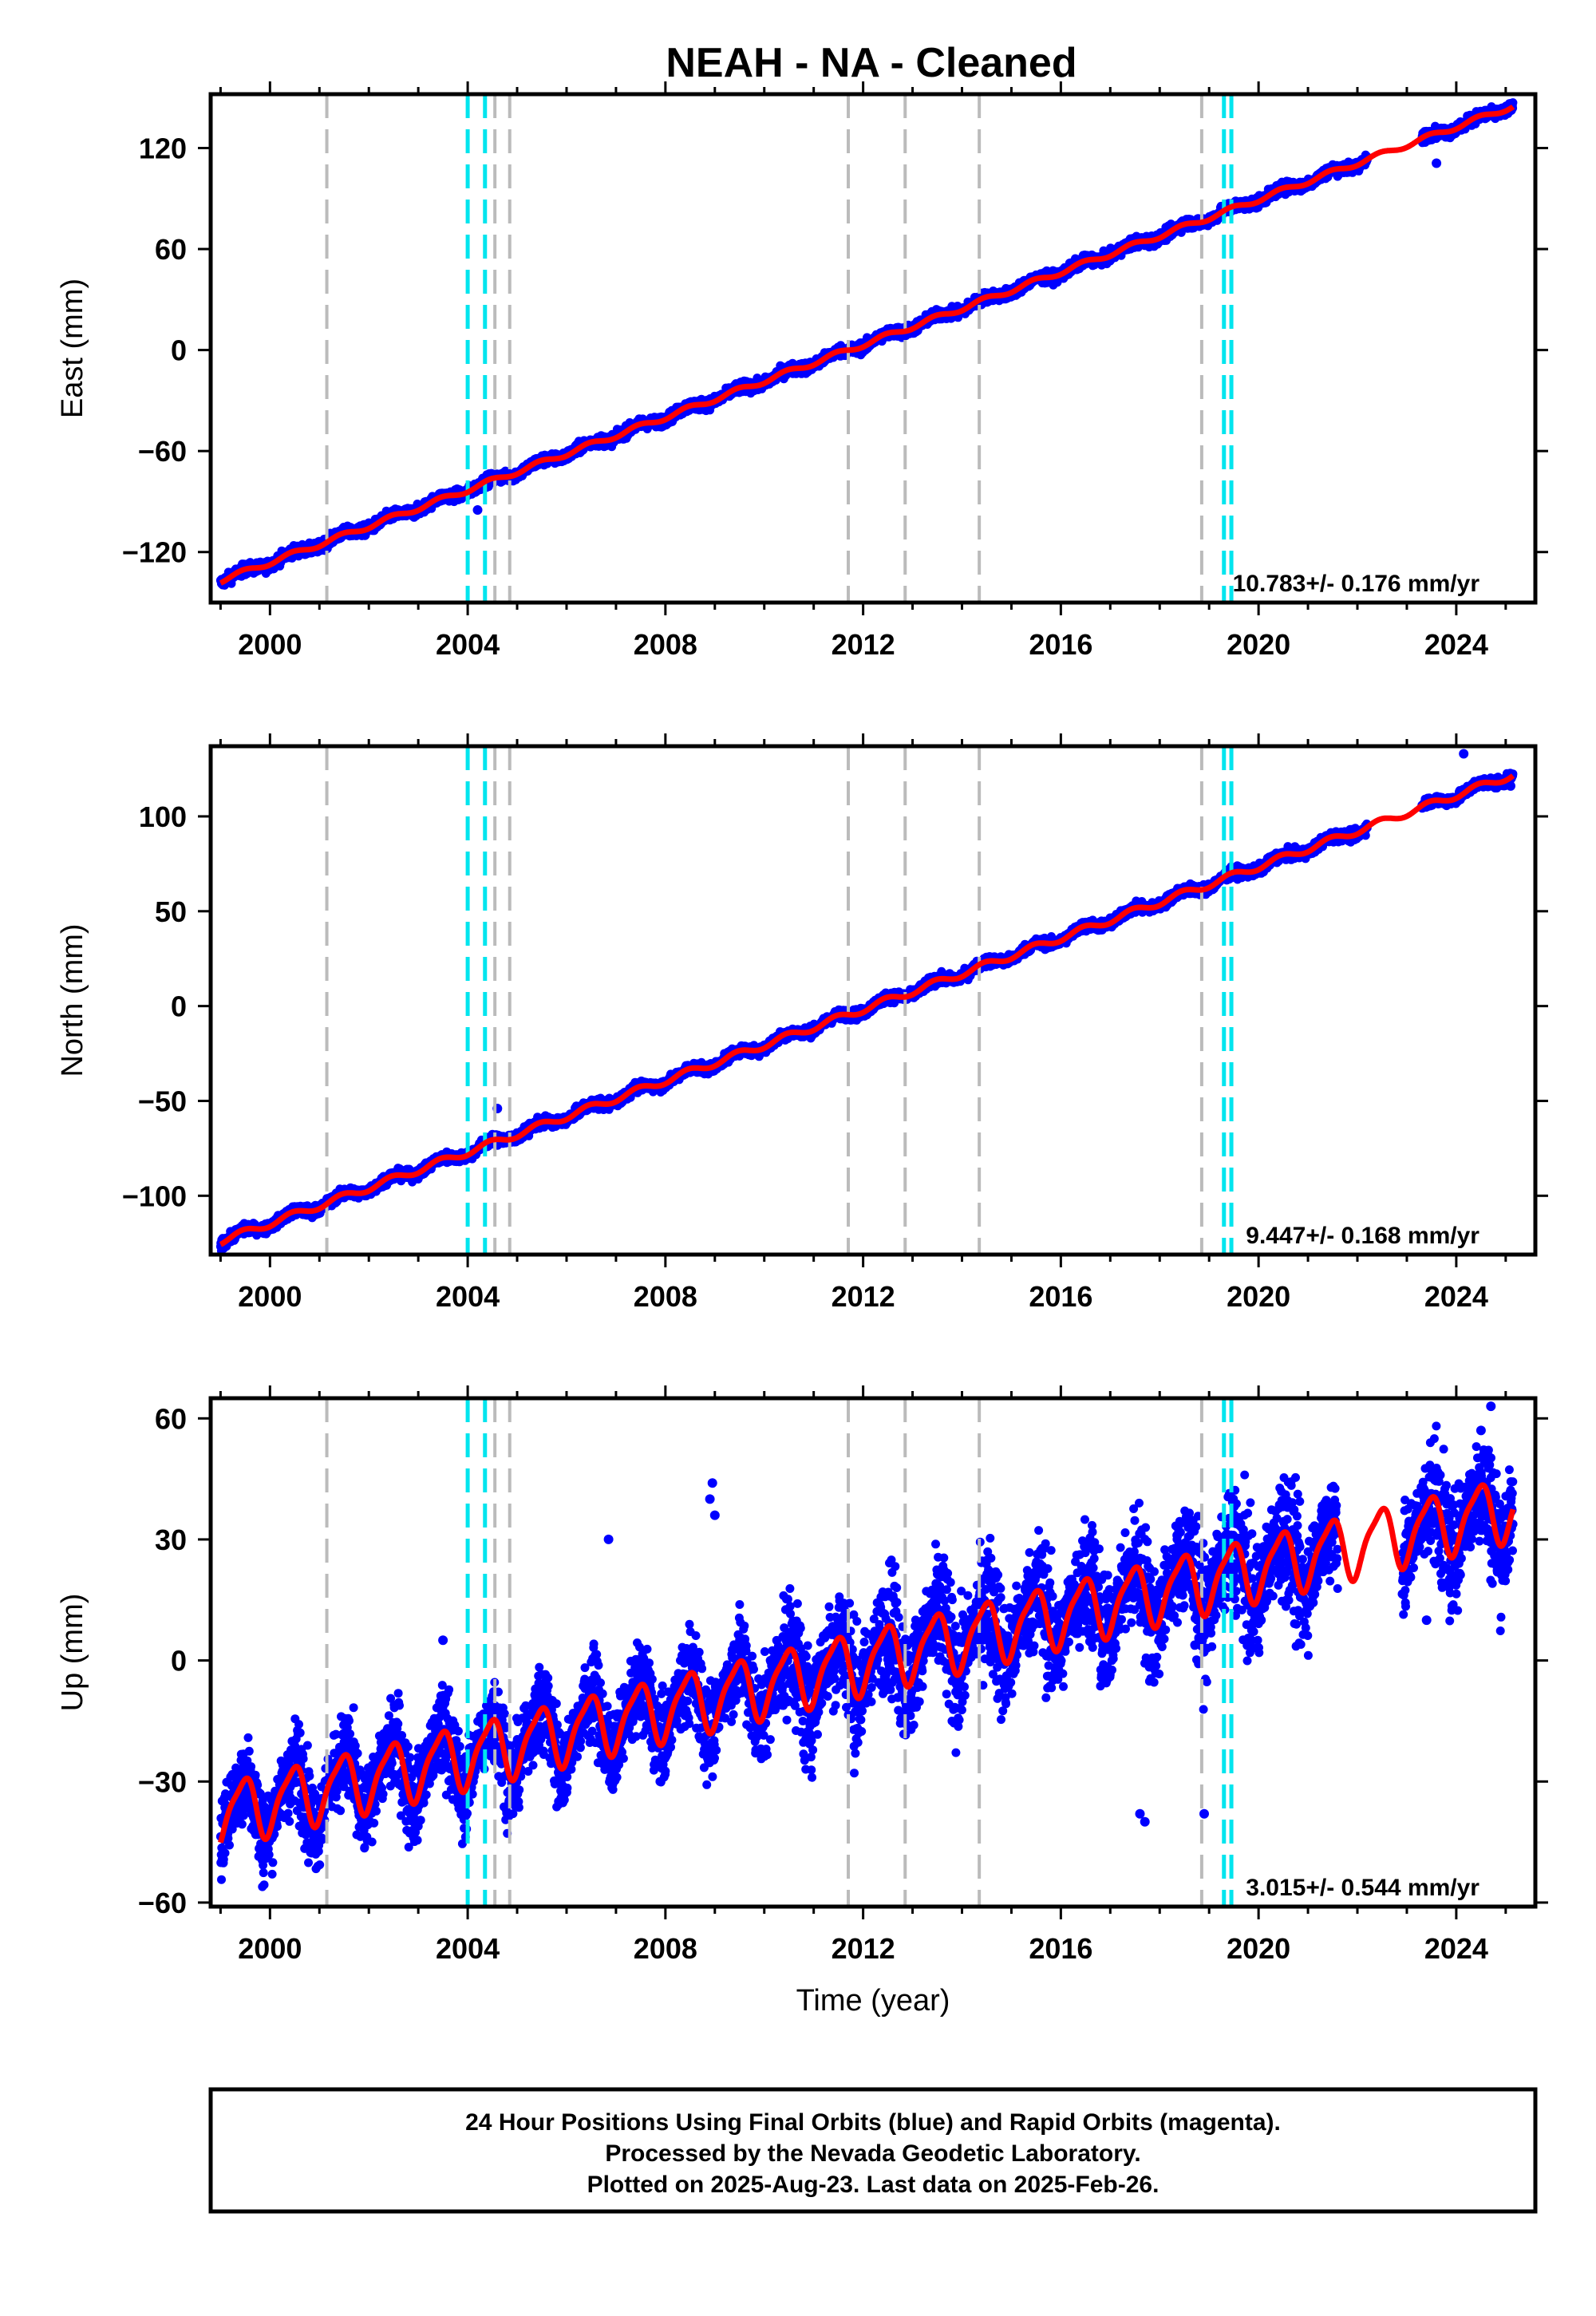 This screenshot has width=1596, height=2316. Describe the element at coordinates (162, 451) in the screenshot. I see `y-tick-label: −60` at that location.